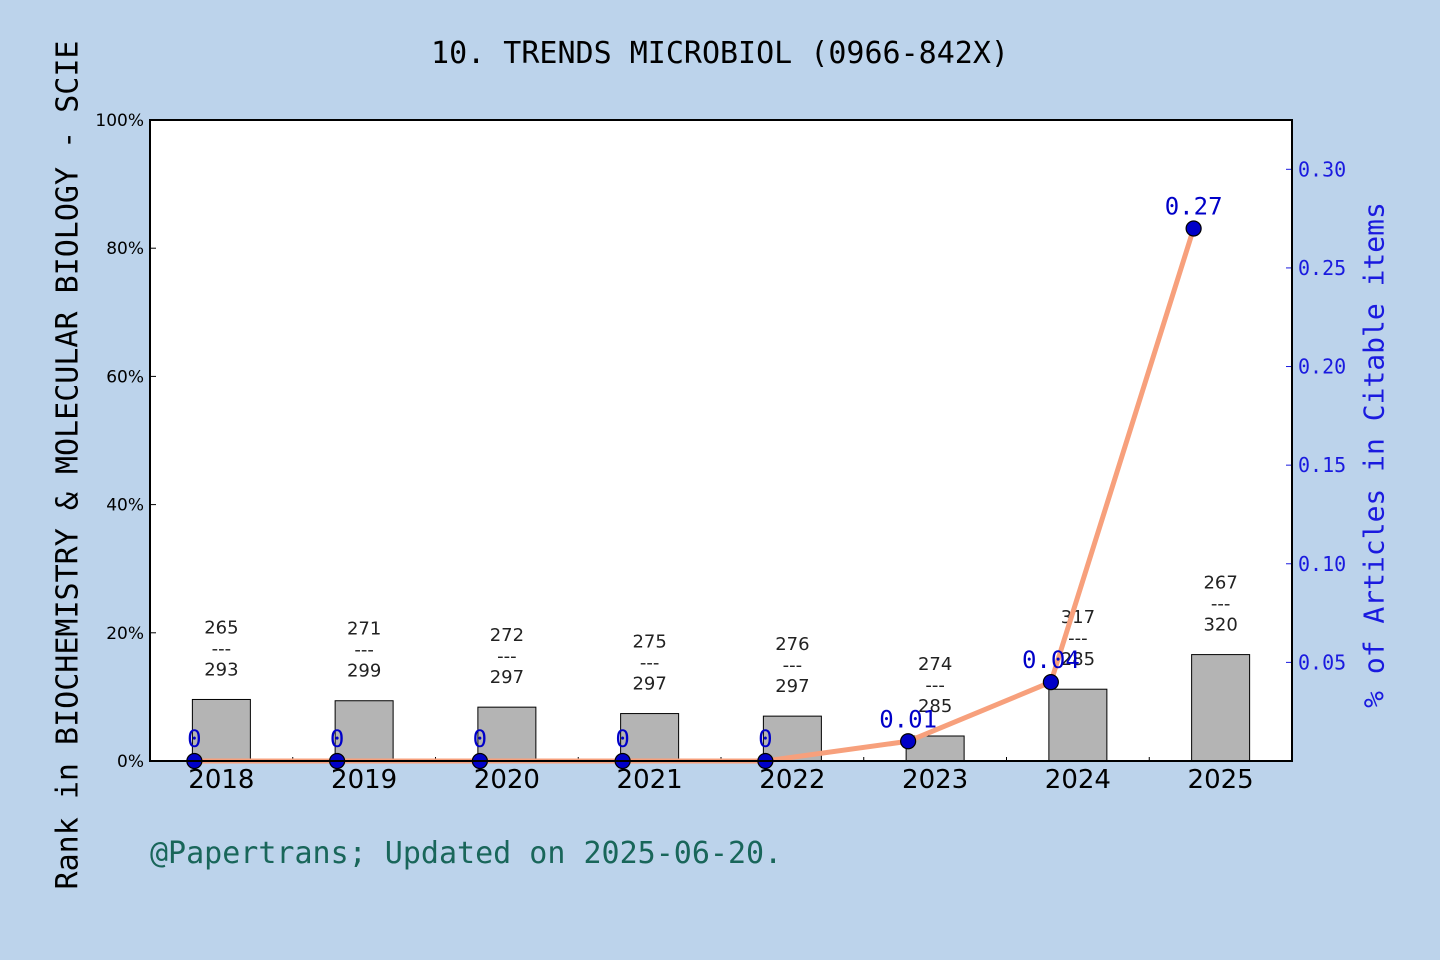  What do you see at coordinates (1220, 583) in the screenshot?
I see `rank-label: 267` at bounding box center [1220, 583].